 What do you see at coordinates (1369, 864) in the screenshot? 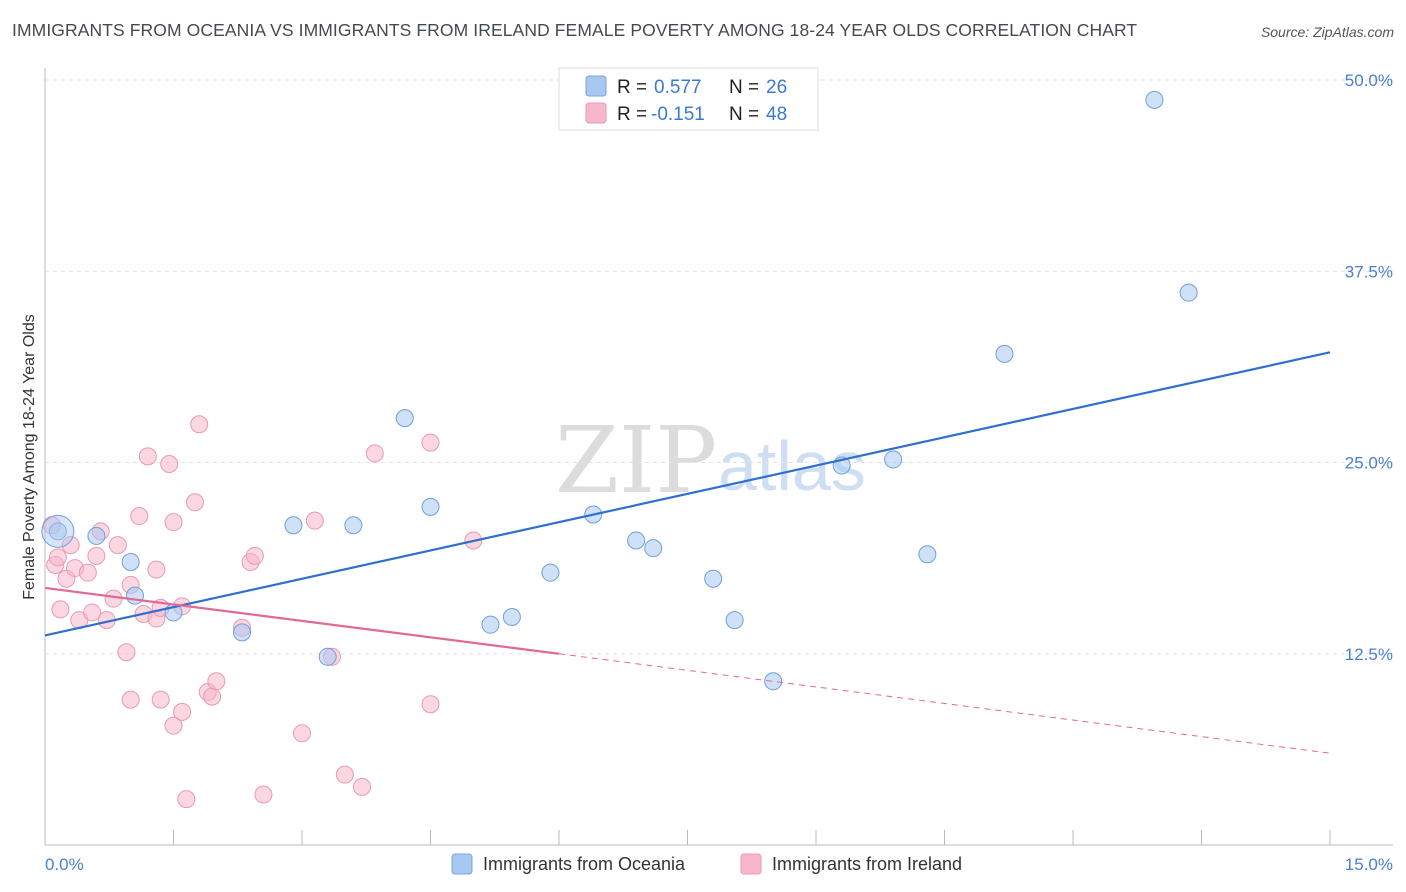
I see `x-tick-label-max: 15.0%` at bounding box center [1369, 864].